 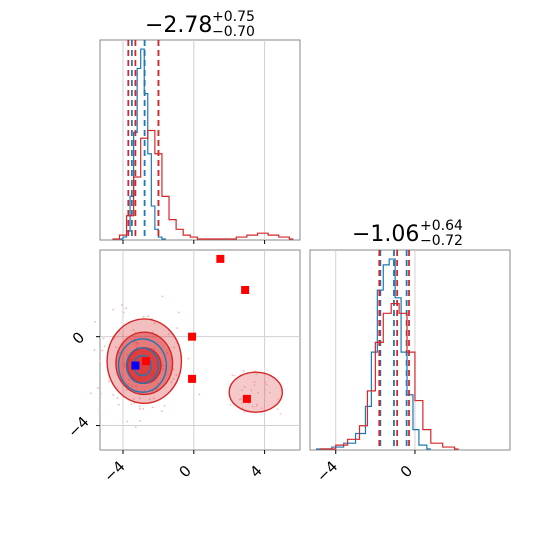 What do you see at coordinates (203, 140) in the screenshot?
I see `marginal-x-histograms` at bounding box center [203, 140].